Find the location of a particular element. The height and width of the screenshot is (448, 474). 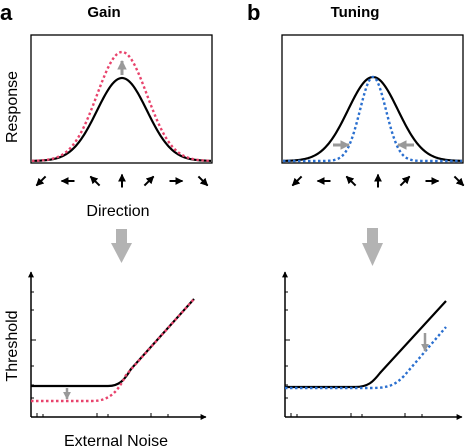

direction-axis-label: Direction is located at coordinates (117, 211).